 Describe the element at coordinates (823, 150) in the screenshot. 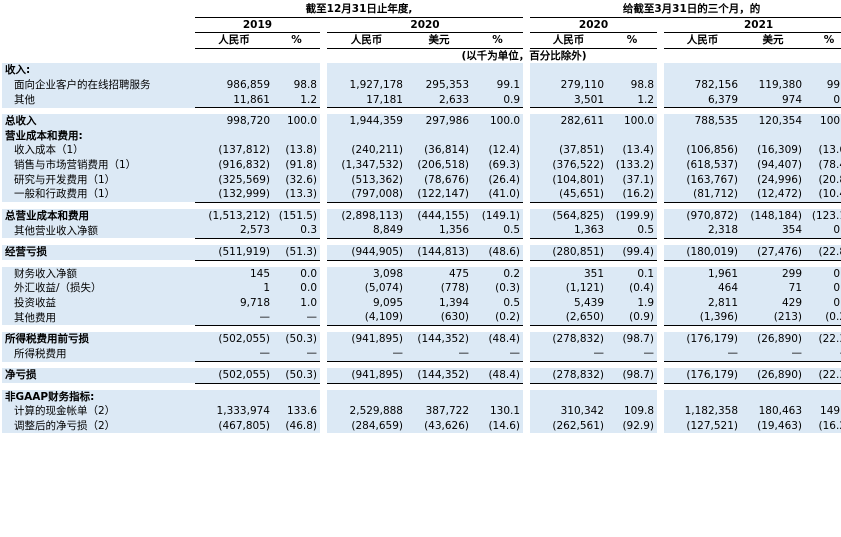

I see `value-cell: (13.6)` at that location.